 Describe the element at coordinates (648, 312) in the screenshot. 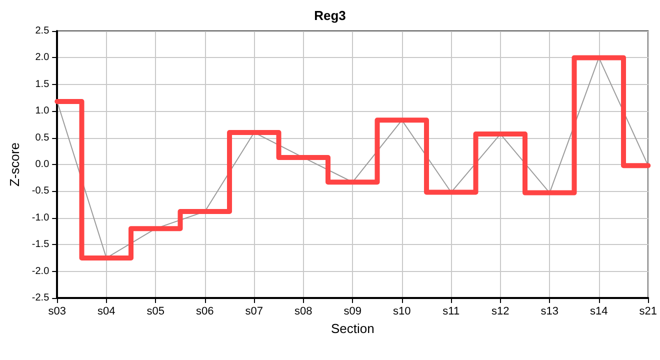

I see `x-tick-label: s21` at that location.